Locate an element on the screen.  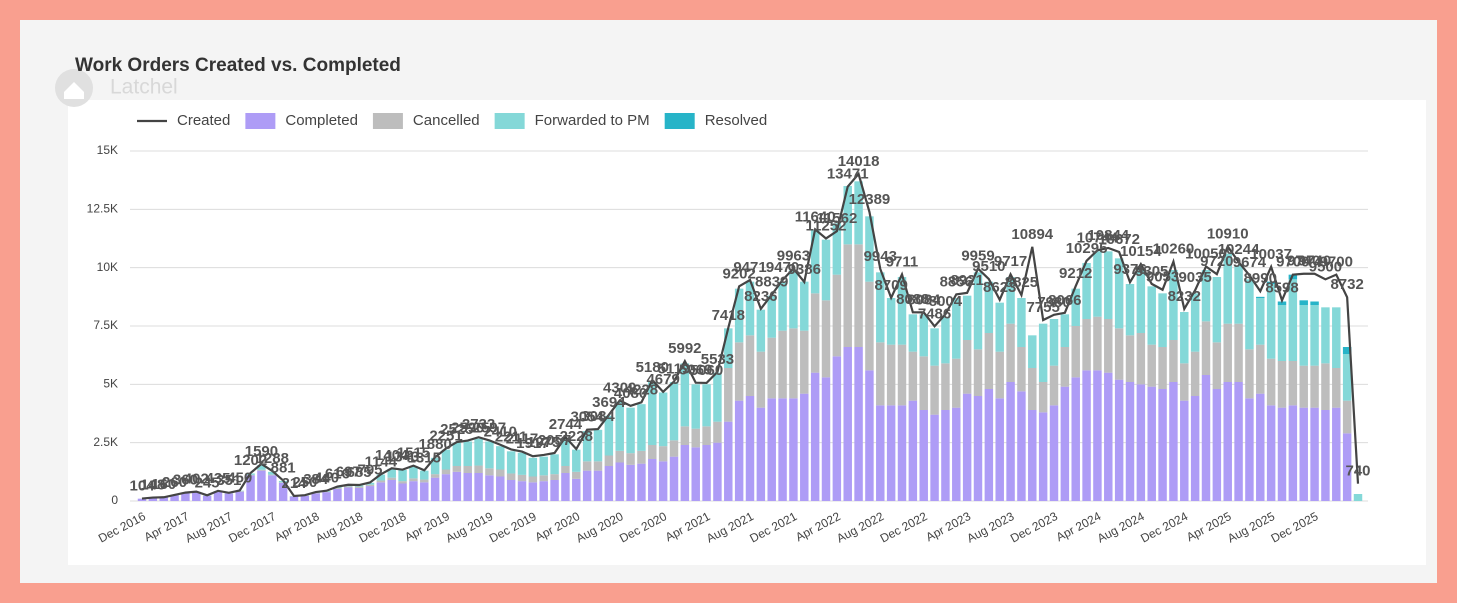
data-label: 4679 is located at coordinates (662, 379).